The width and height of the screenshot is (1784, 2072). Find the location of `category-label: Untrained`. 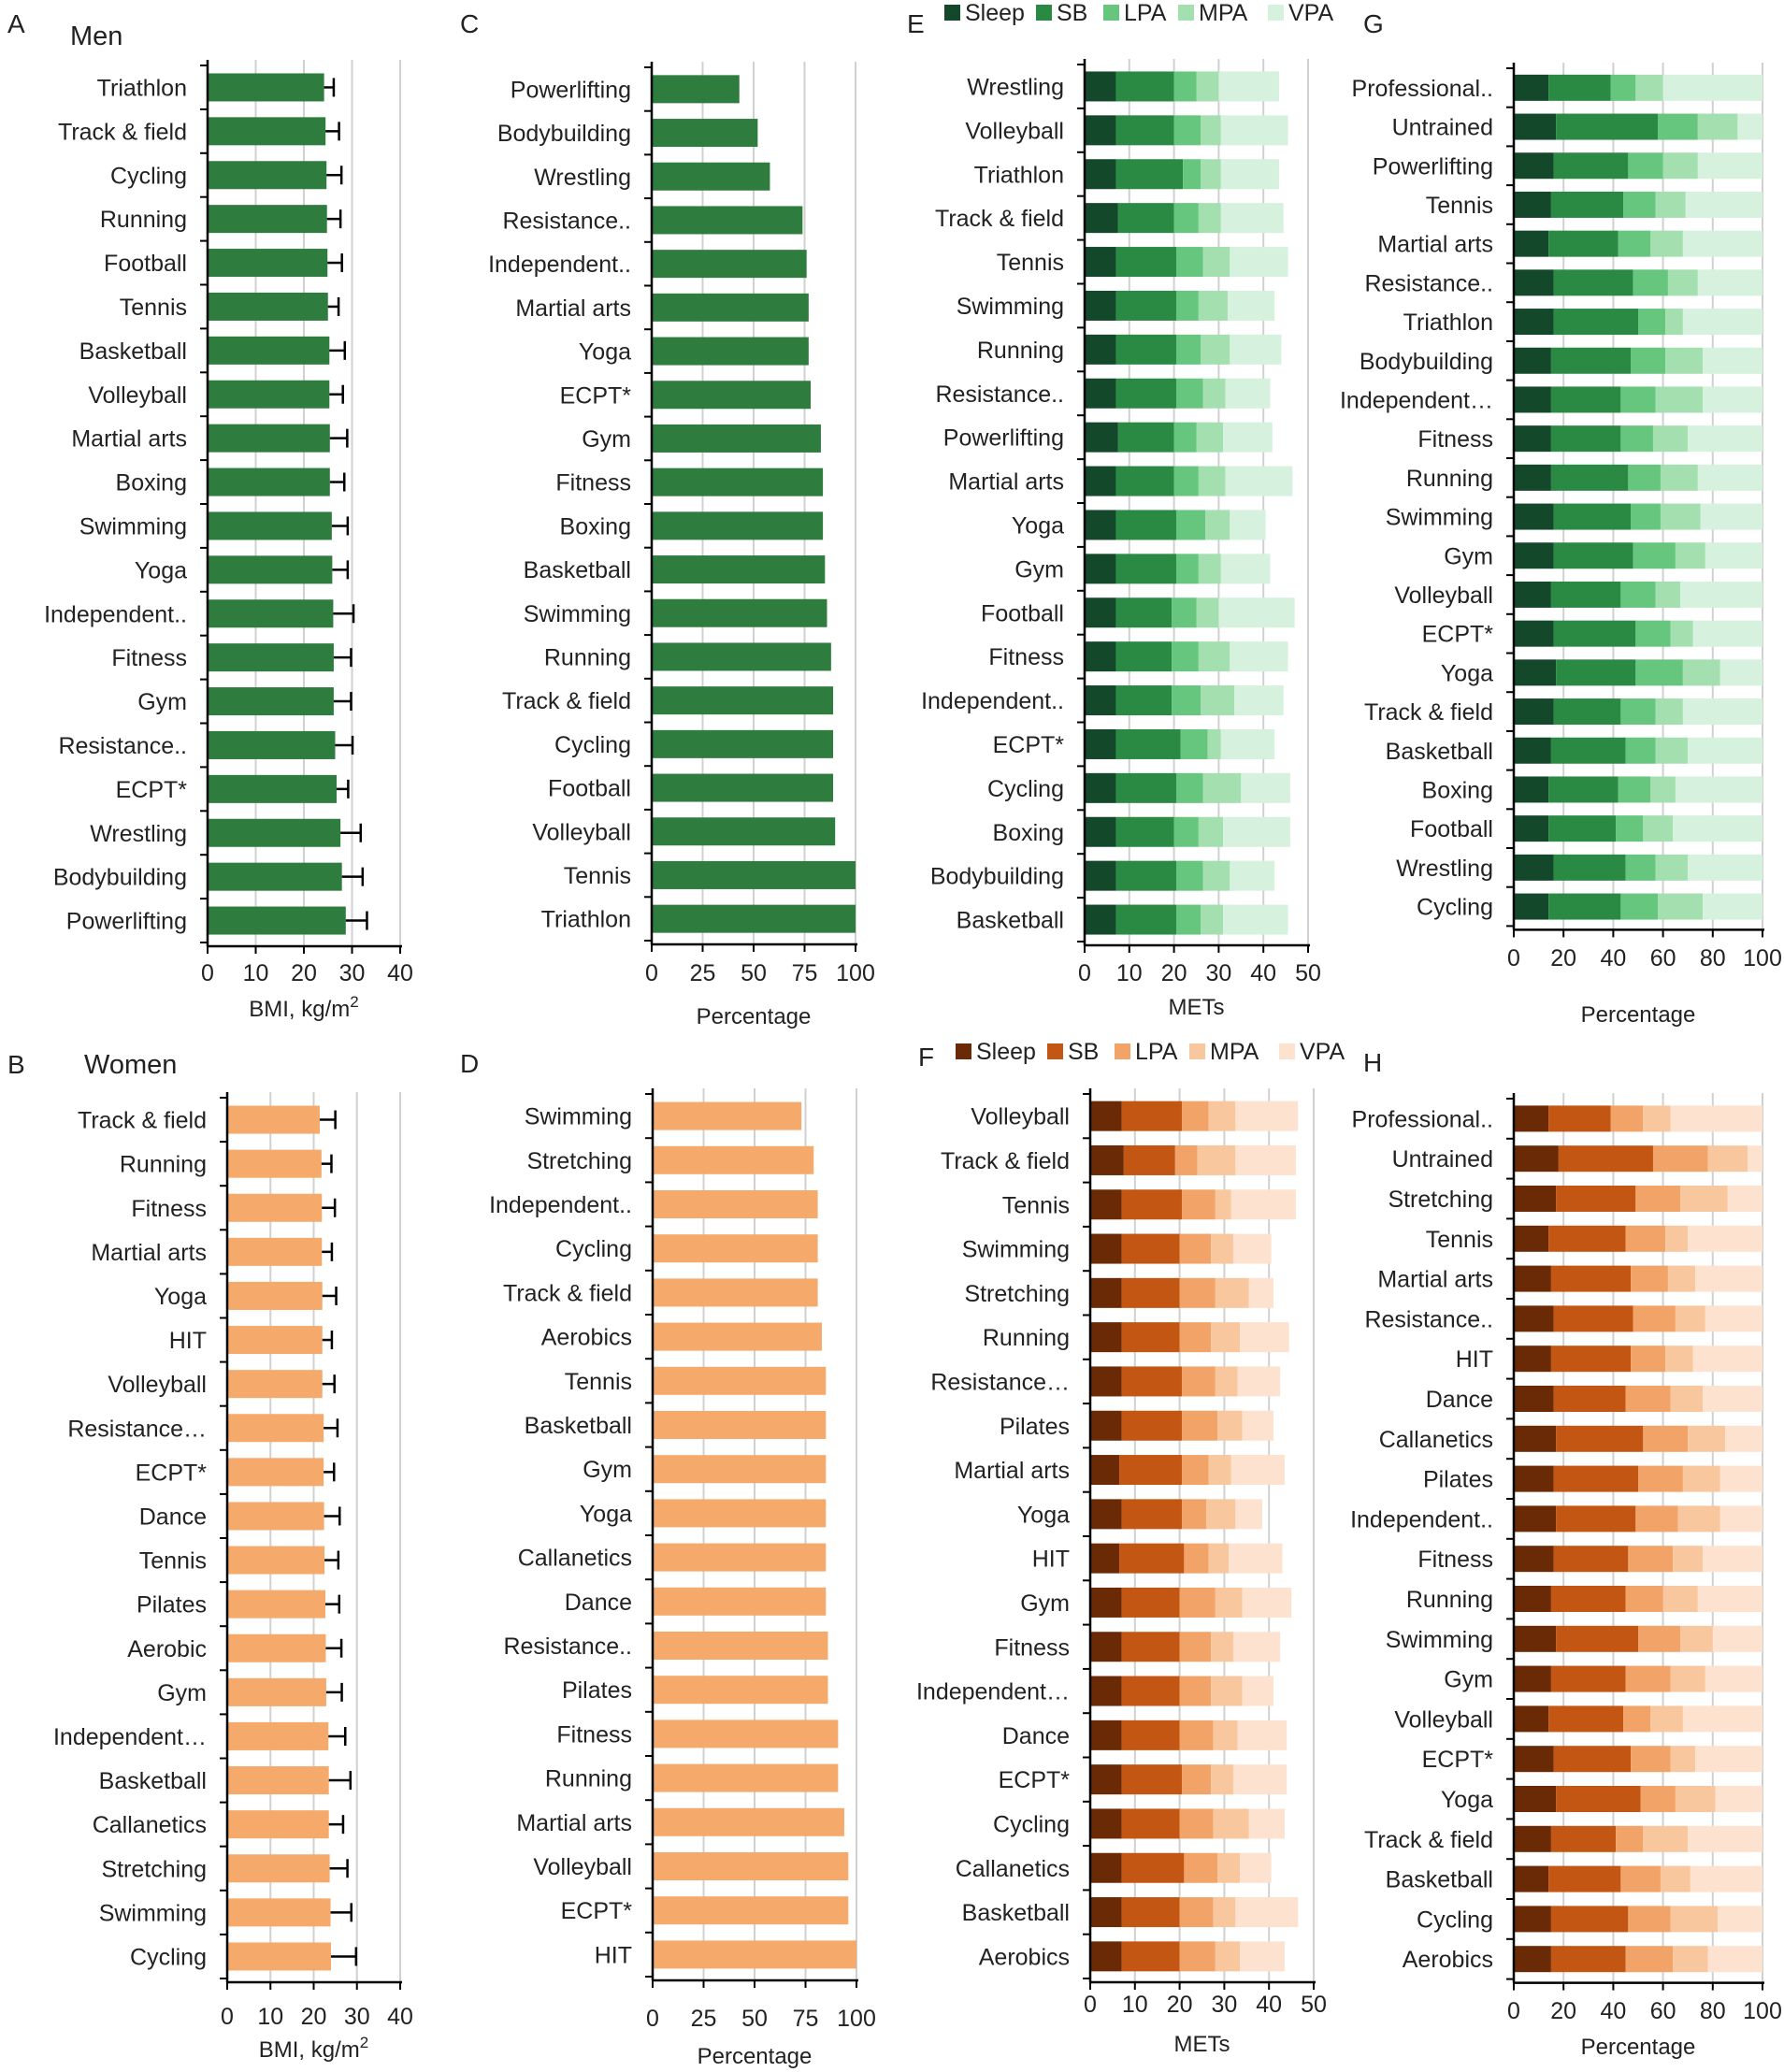

category-label: Untrained is located at coordinates (1442, 1159).